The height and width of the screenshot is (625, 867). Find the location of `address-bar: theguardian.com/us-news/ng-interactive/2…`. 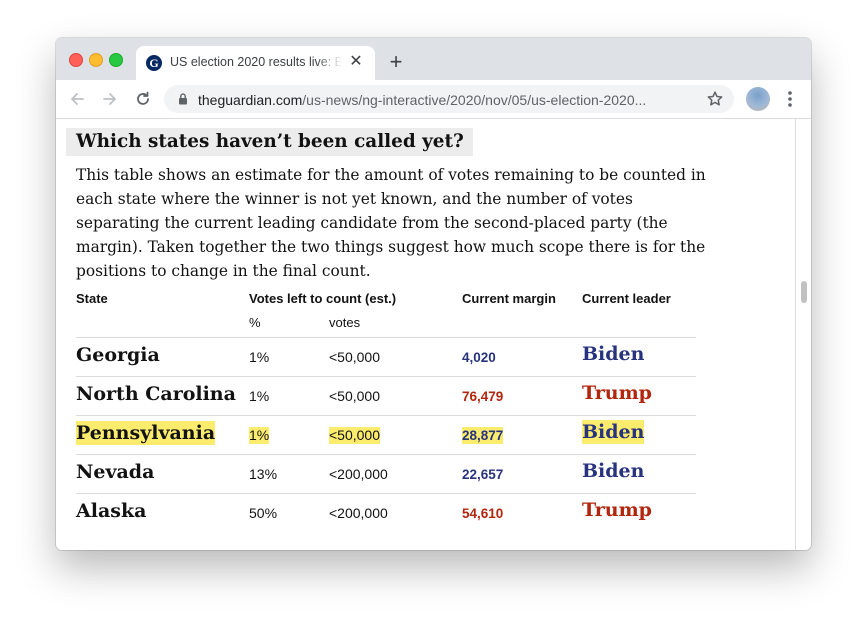

address-bar: theguardian.com/us-news/ng-interactive/2… is located at coordinates (449, 99).